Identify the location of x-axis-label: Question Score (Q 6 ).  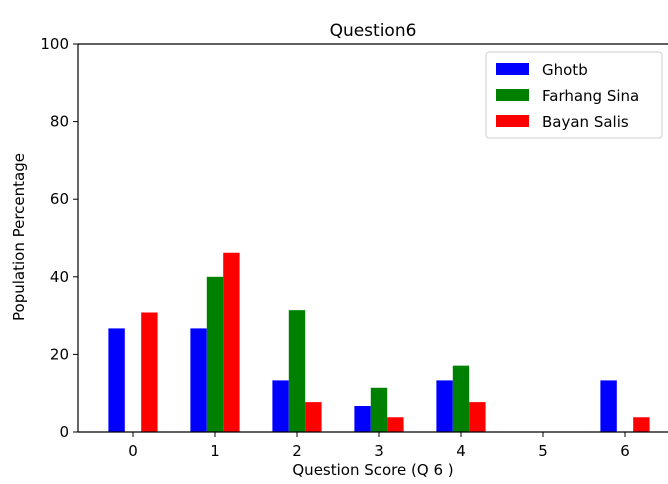
(372, 470).